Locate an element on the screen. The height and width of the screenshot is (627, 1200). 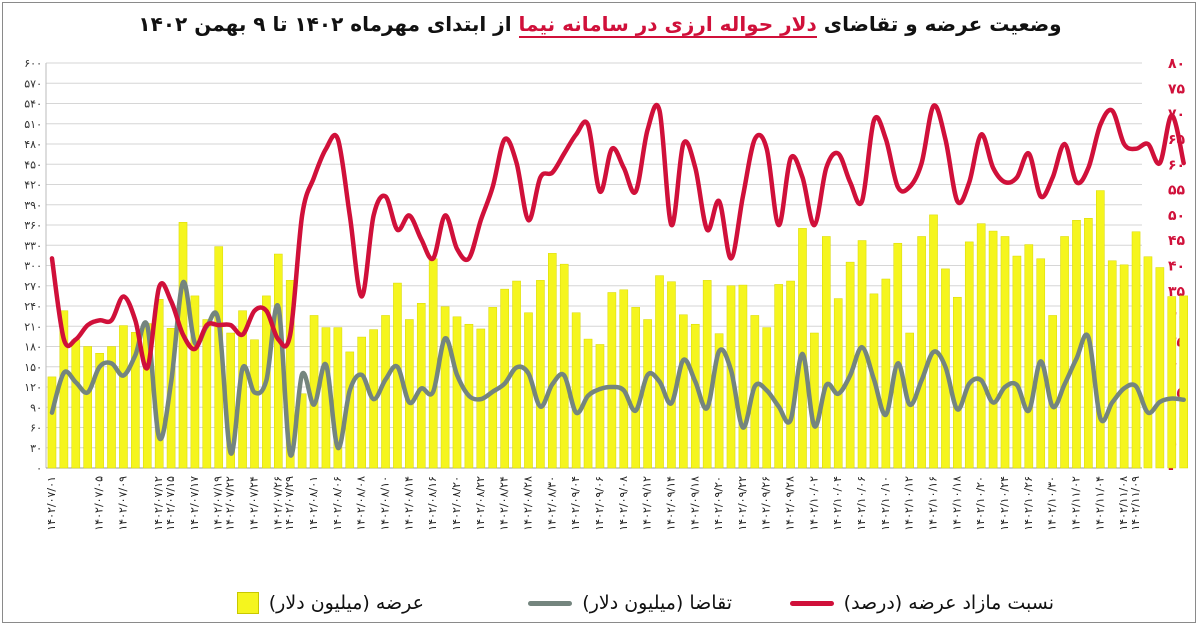
x-tick-label: ۱۴۰۲/۱۱/۰۸ is located at coordinates (1123, 503).